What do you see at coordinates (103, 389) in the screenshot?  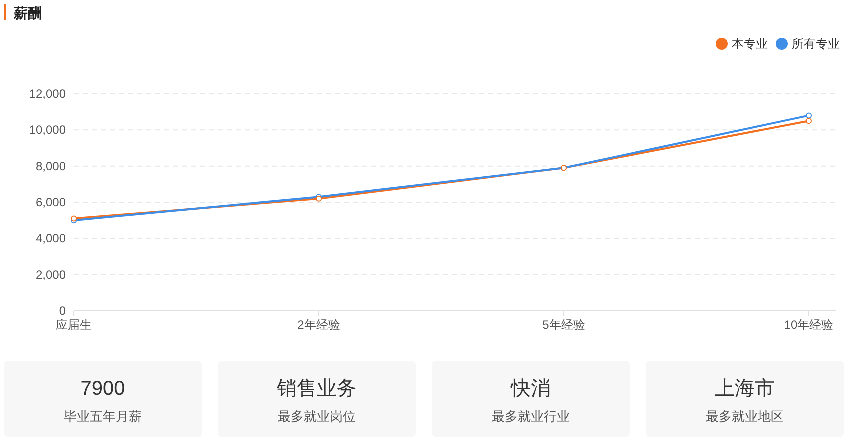 I see `text: 7900` at bounding box center [103, 389].